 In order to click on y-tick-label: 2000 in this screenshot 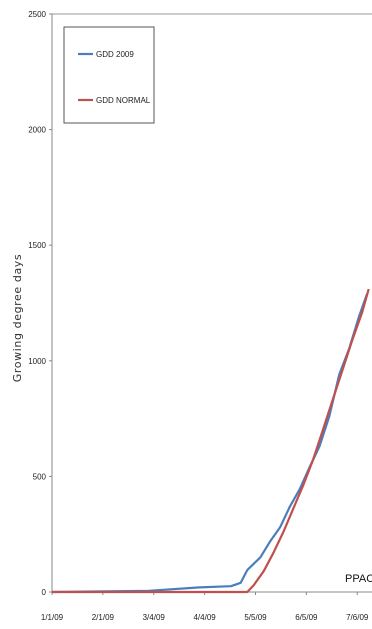, I will do `click(37, 130)`.